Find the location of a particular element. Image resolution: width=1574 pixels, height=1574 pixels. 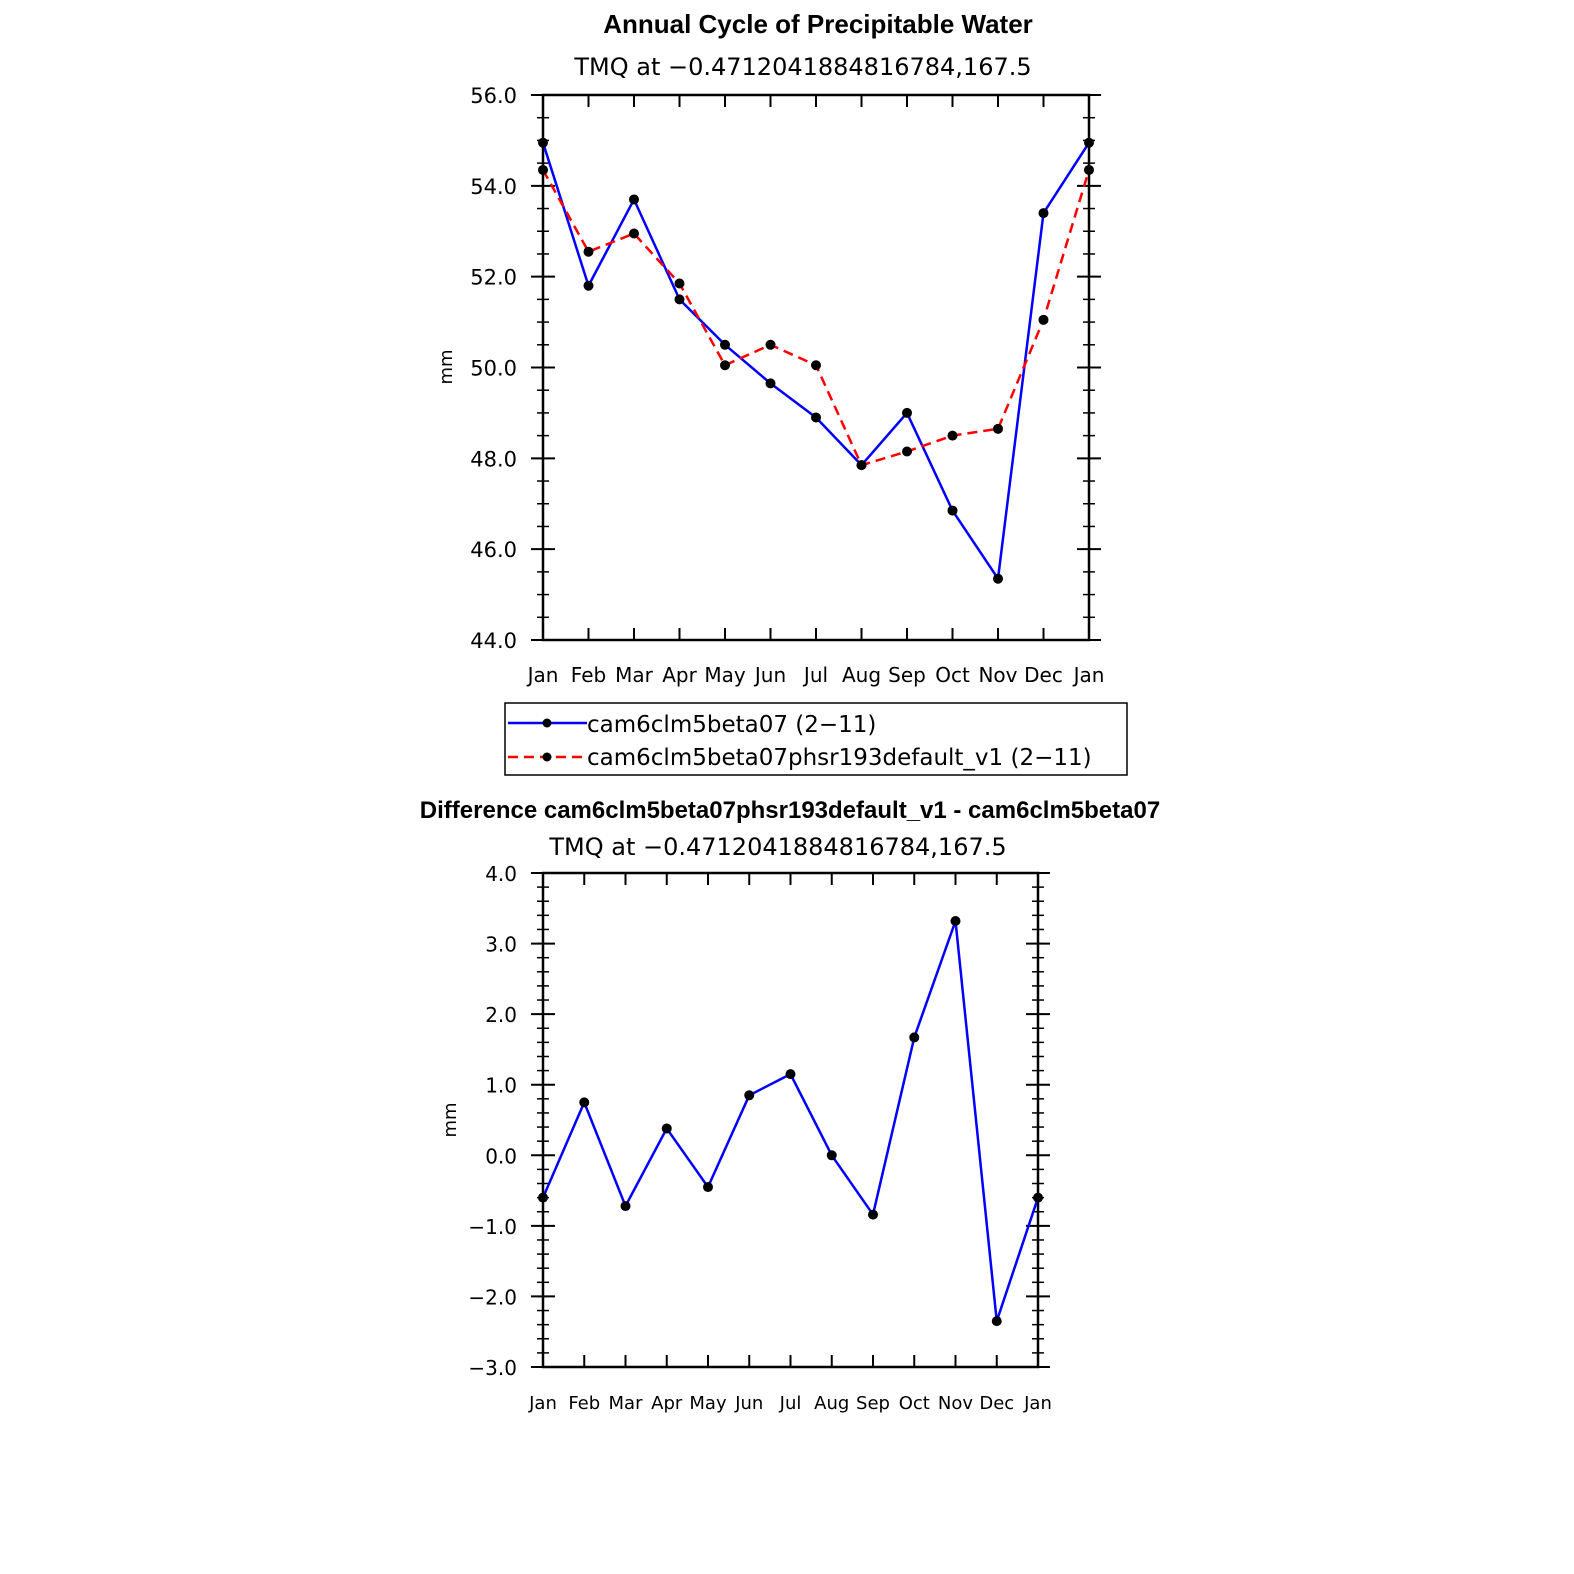

chart2-xtick-label: May is located at coordinates (708, 1403).